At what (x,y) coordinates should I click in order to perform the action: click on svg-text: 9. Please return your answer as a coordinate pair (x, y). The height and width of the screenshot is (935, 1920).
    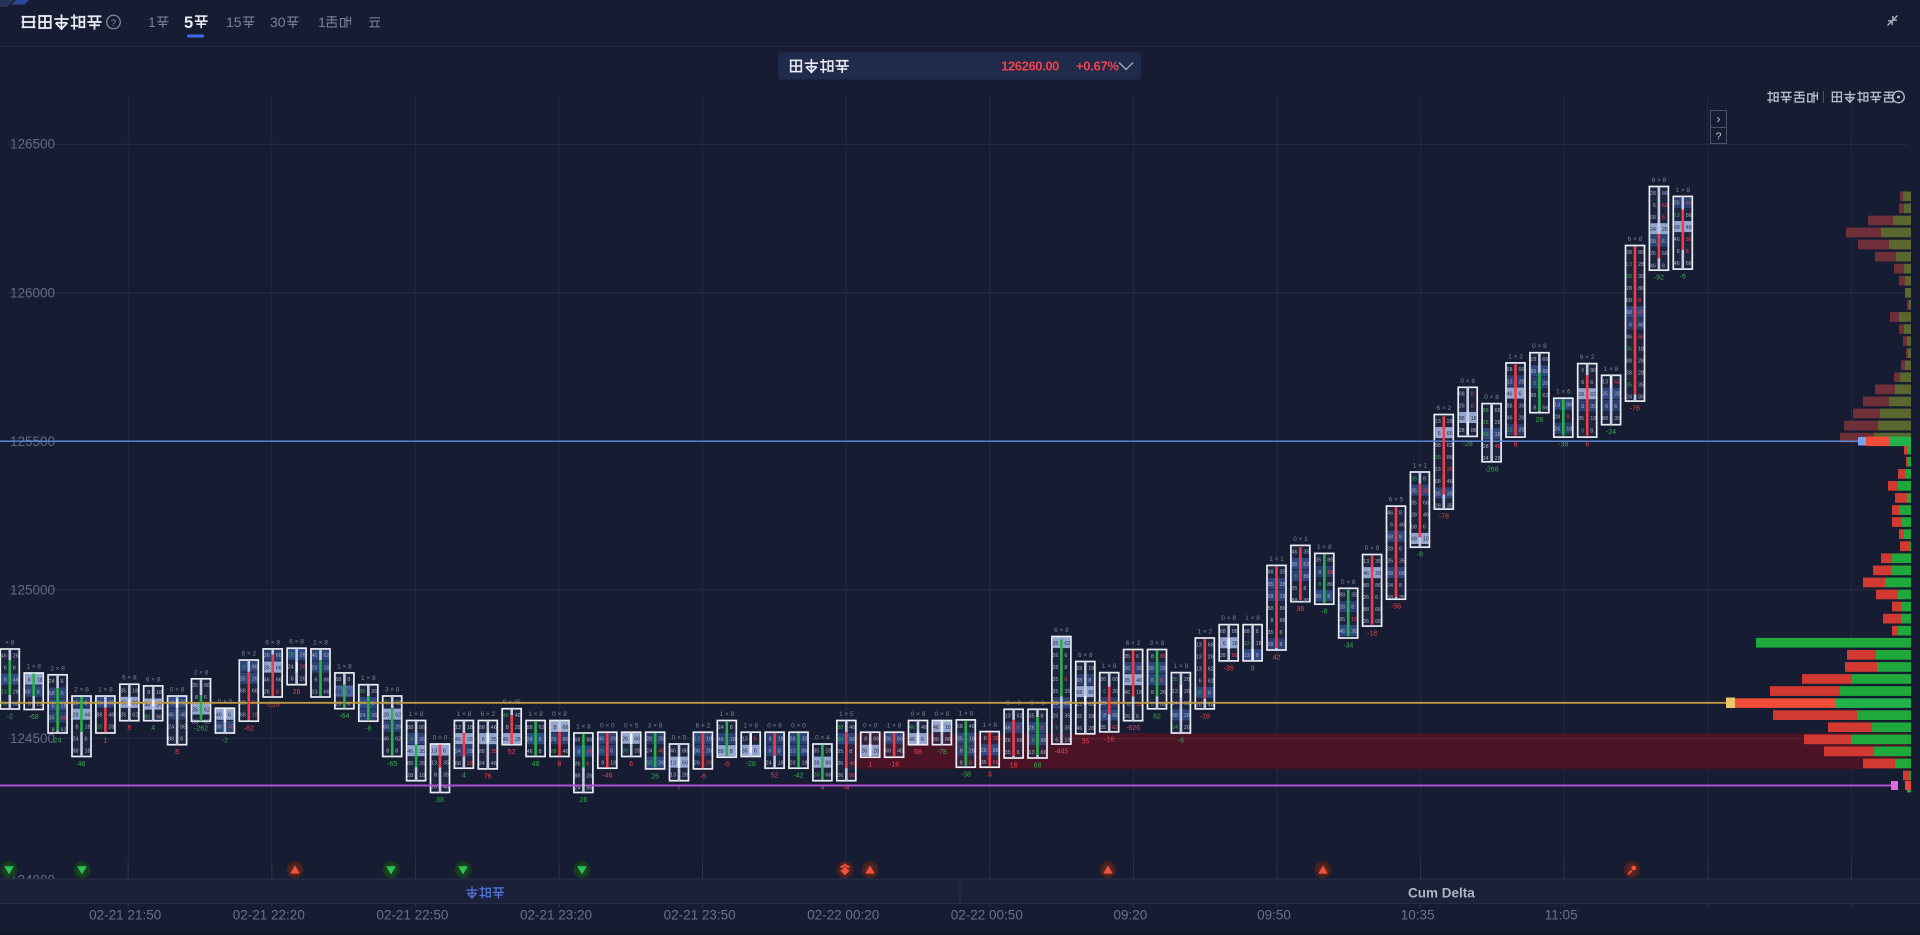
    Looking at the image, I should click on (1253, 668).